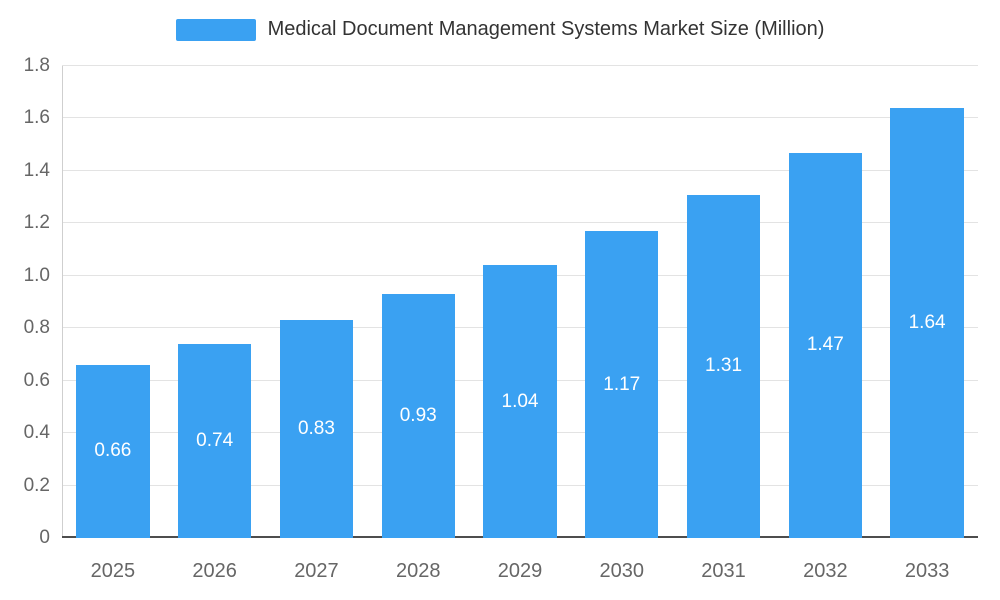 The height and width of the screenshot is (600, 1000). I want to click on bar-2030: 1.17, so click(622, 384).